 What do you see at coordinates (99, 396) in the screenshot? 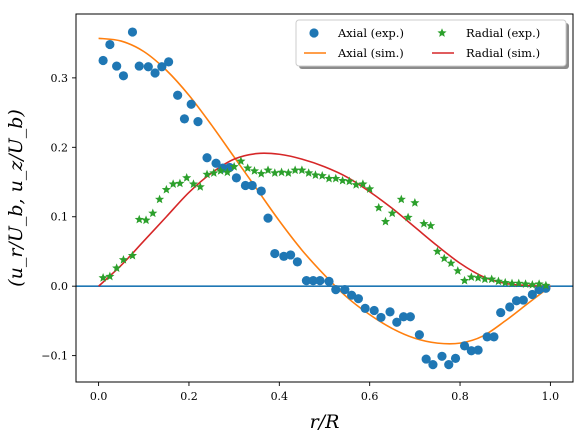
I see `x-tick-label: 0.0` at bounding box center [99, 396].